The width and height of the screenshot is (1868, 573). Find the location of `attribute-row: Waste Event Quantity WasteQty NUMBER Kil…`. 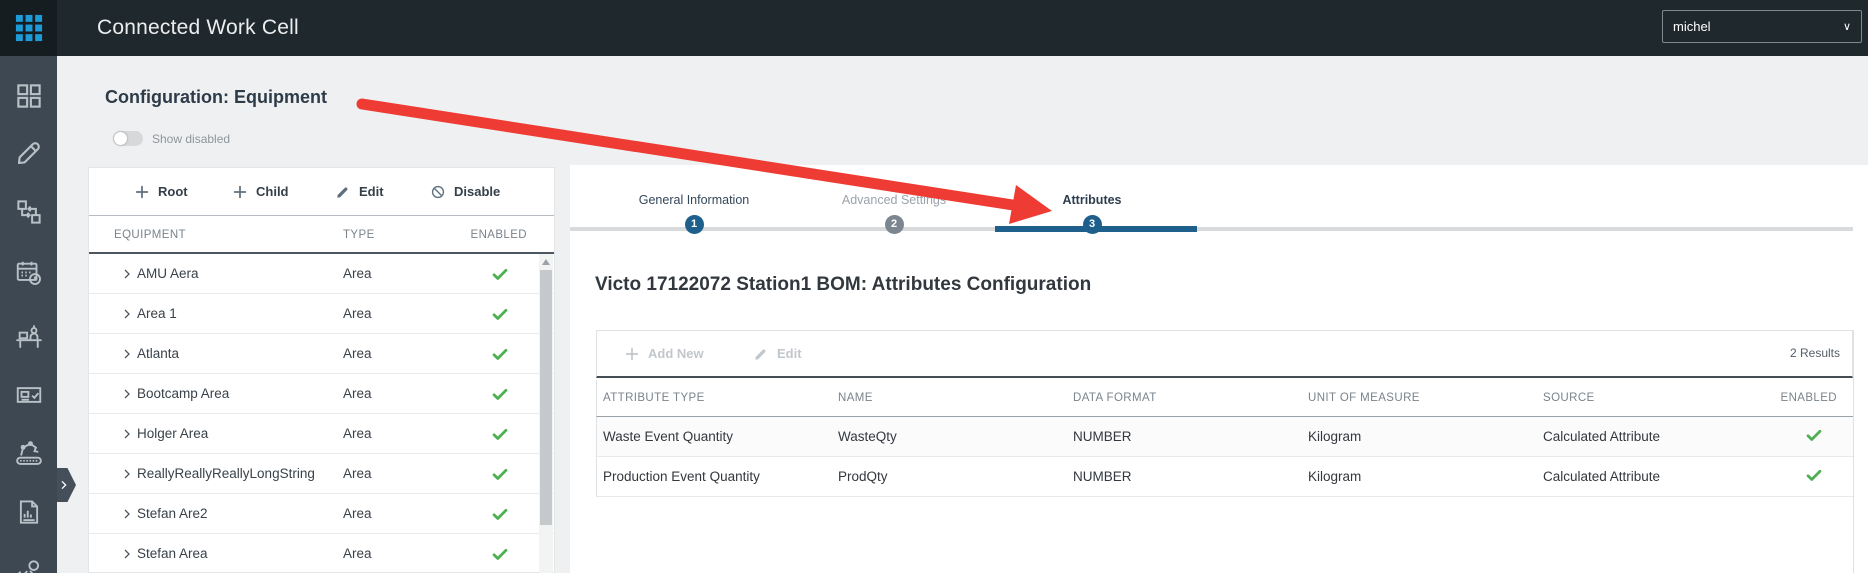

attribute-row: Waste Event Quantity WasteQty NUMBER Kil… is located at coordinates (1225, 437).